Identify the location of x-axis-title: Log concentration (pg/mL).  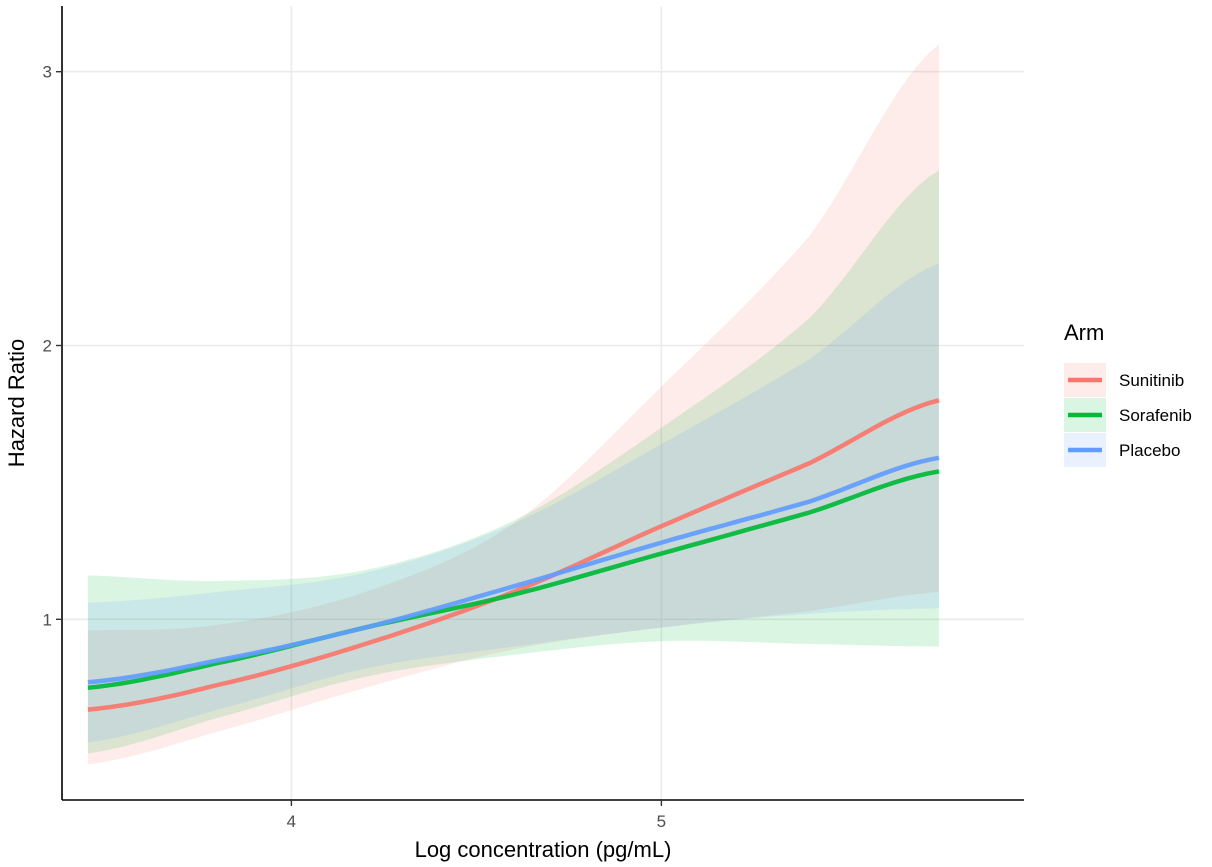
(543, 849).